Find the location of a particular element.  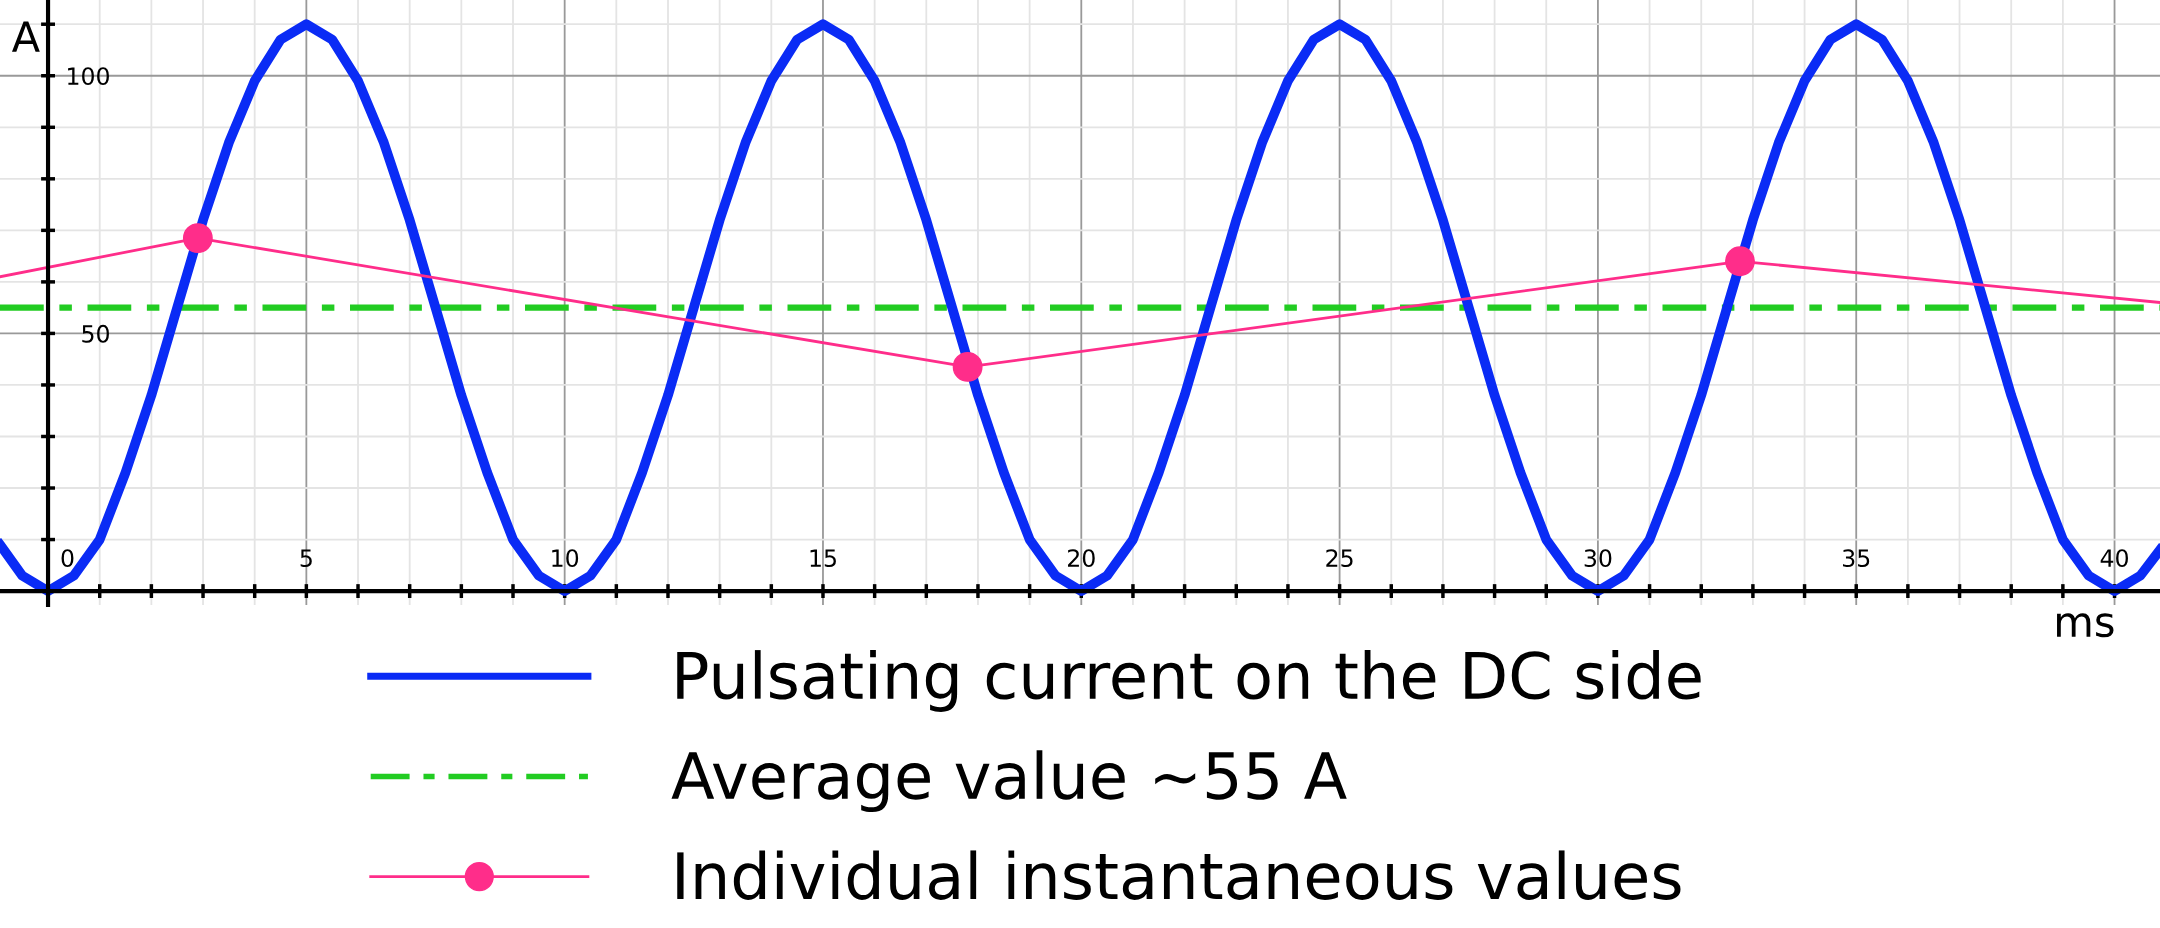

x-tick-label: 10 is located at coordinates (565, 558).